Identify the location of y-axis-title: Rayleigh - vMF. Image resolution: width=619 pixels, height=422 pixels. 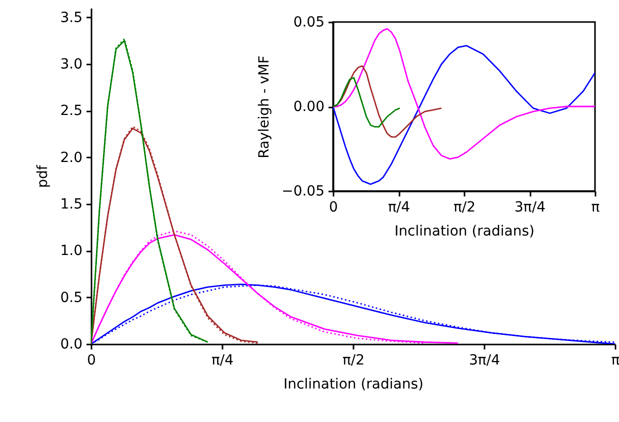
(264, 107).